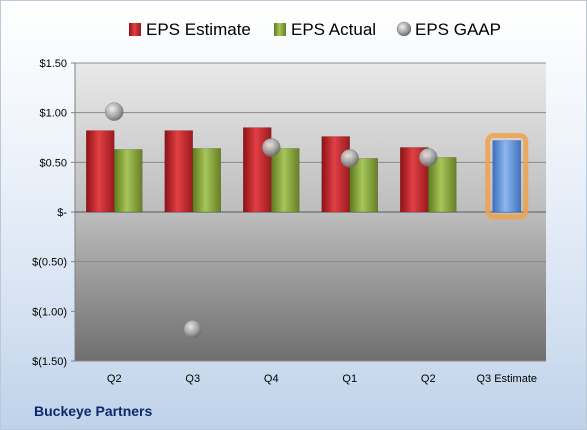 The height and width of the screenshot is (430, 587). What do you see at coordinates (458, 29) in the screenshot?
I see `legend-label: EPS GAAP` at bounding box center [458, 29].